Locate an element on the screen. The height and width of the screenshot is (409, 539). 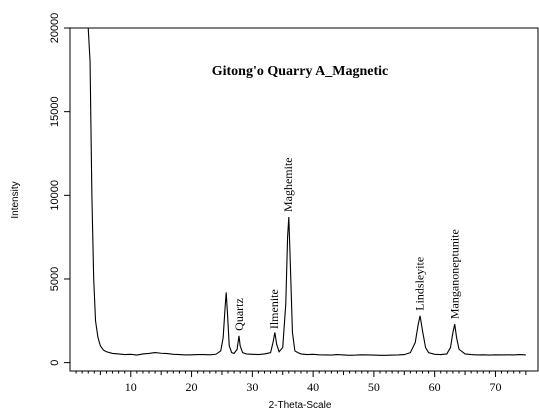
y-tick-label: 5000 is located at coordinates (55, 279).